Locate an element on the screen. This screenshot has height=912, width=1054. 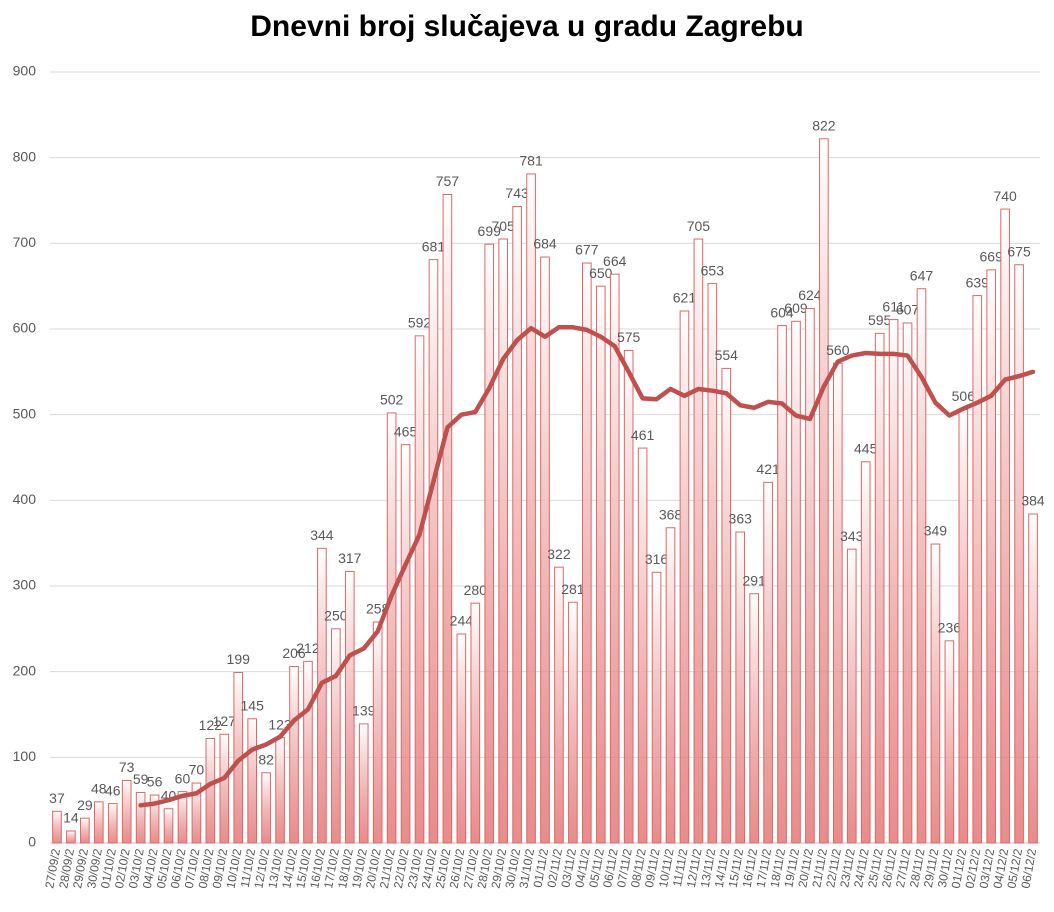
data-label: 604 is located at coordinates (782, 312).